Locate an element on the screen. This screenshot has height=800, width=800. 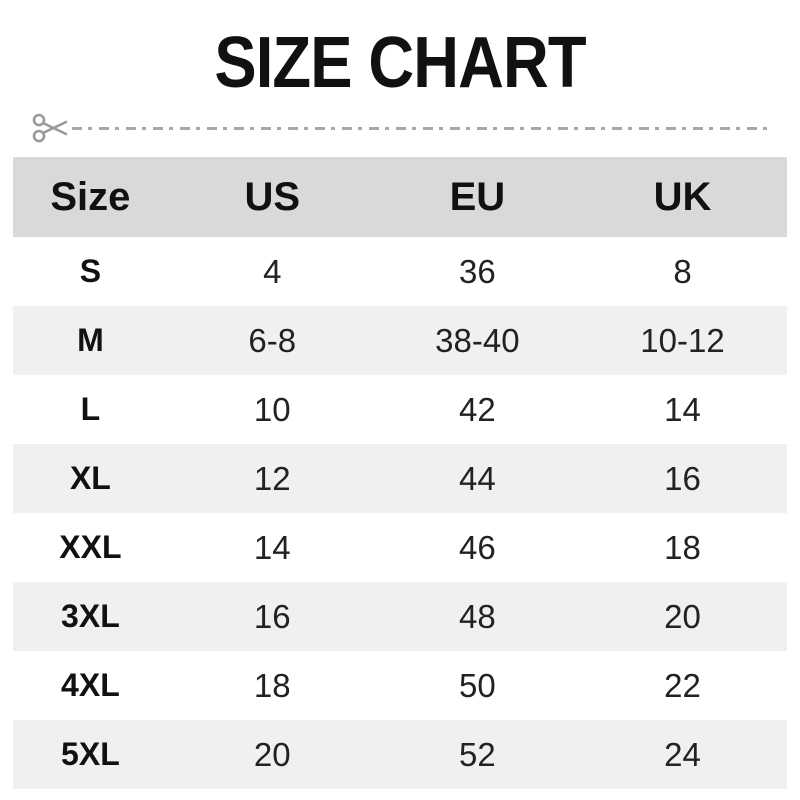
eu-cell: 48 is located at coordinates (477, 616).